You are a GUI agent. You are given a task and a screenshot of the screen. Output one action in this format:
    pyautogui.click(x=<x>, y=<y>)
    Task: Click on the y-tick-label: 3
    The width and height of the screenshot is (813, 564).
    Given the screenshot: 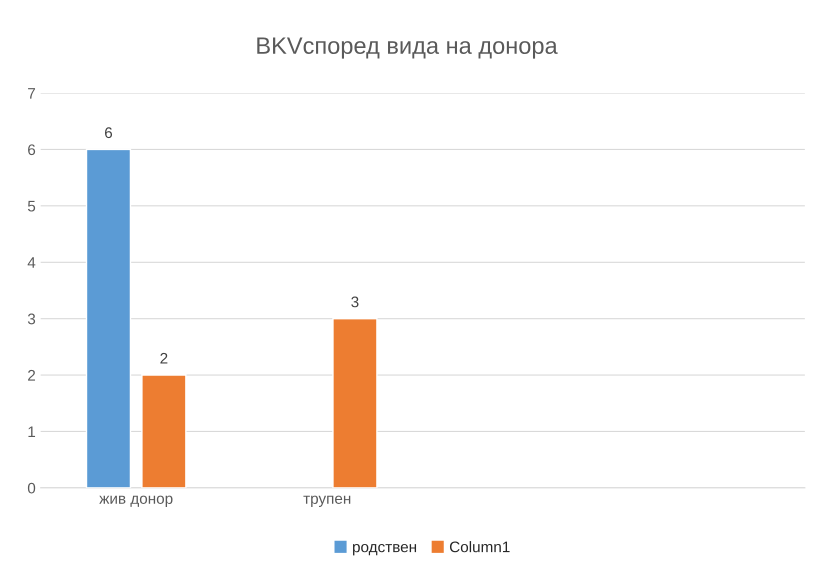 What is the action you would take?
    pyautogui.click(x=32, y=319)
    